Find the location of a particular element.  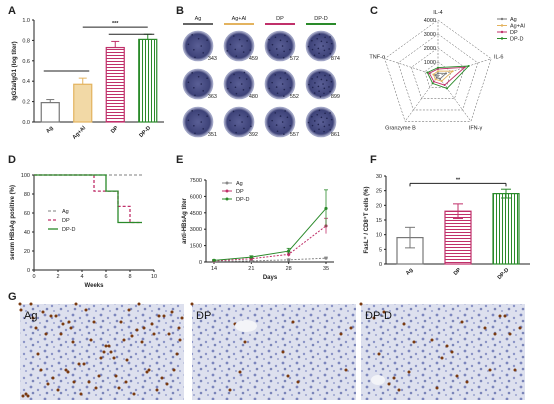

c-series-line is located at coordinates (448, 77).